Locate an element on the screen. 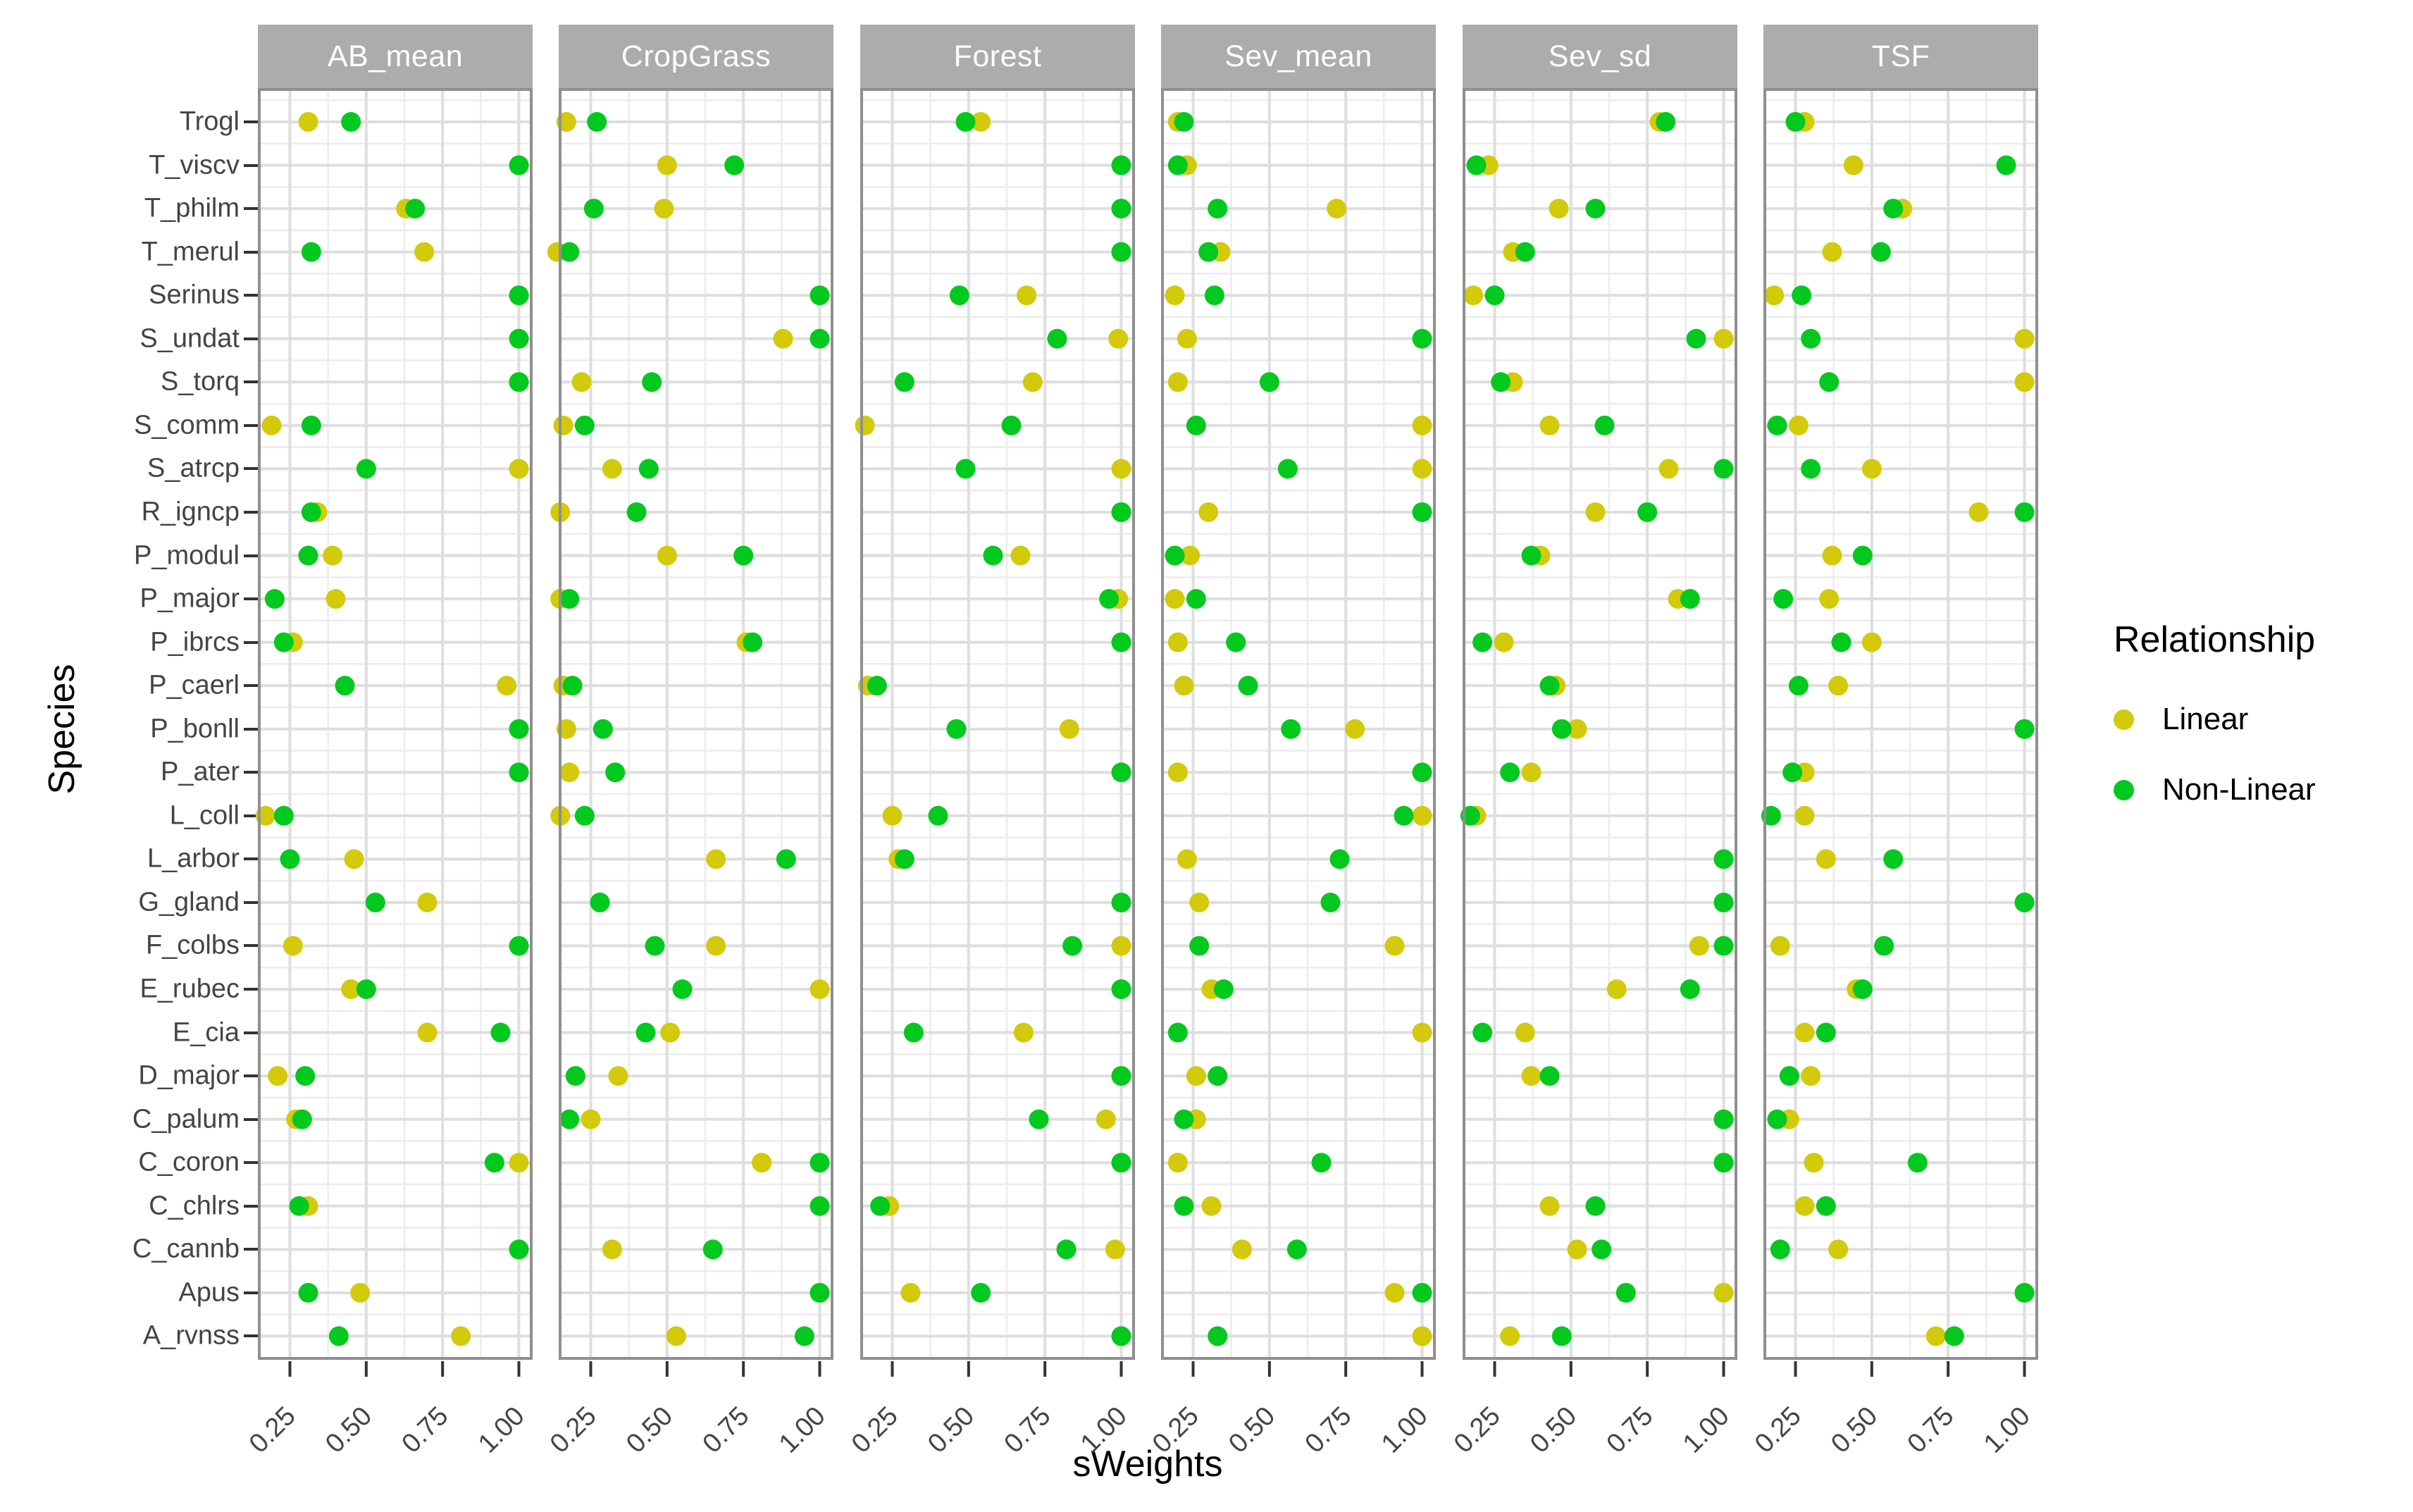 The width and height of the screenshot is (2413, 1512). y-tick-label: G_gland is located at coordinates (189, 902).